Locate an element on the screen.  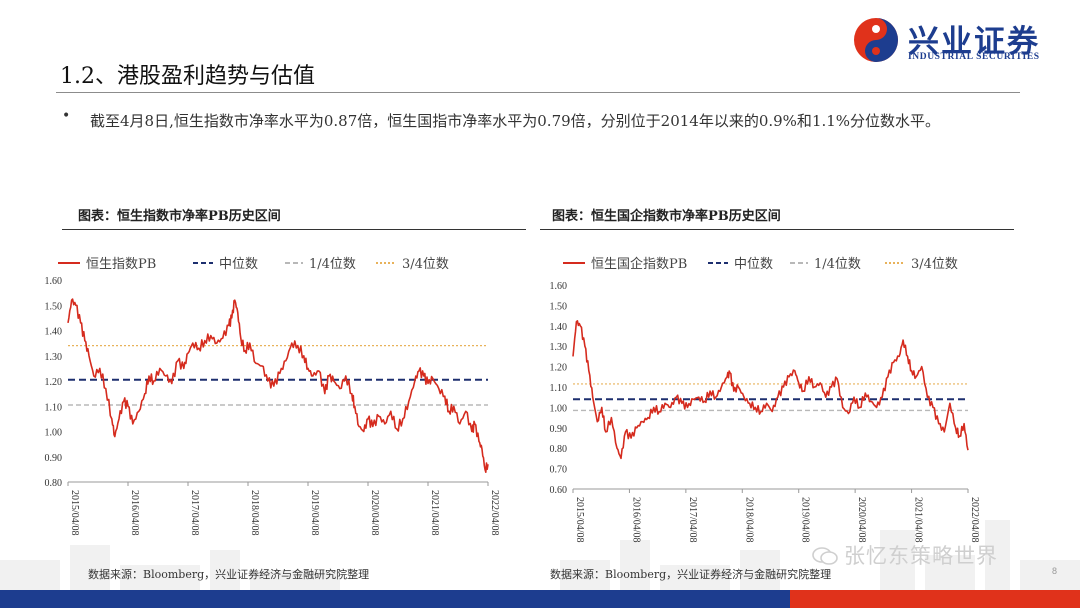
figure-1-caption: 图表：恒生指数市净率PB历史区间 is located at coordinates (179, 216).